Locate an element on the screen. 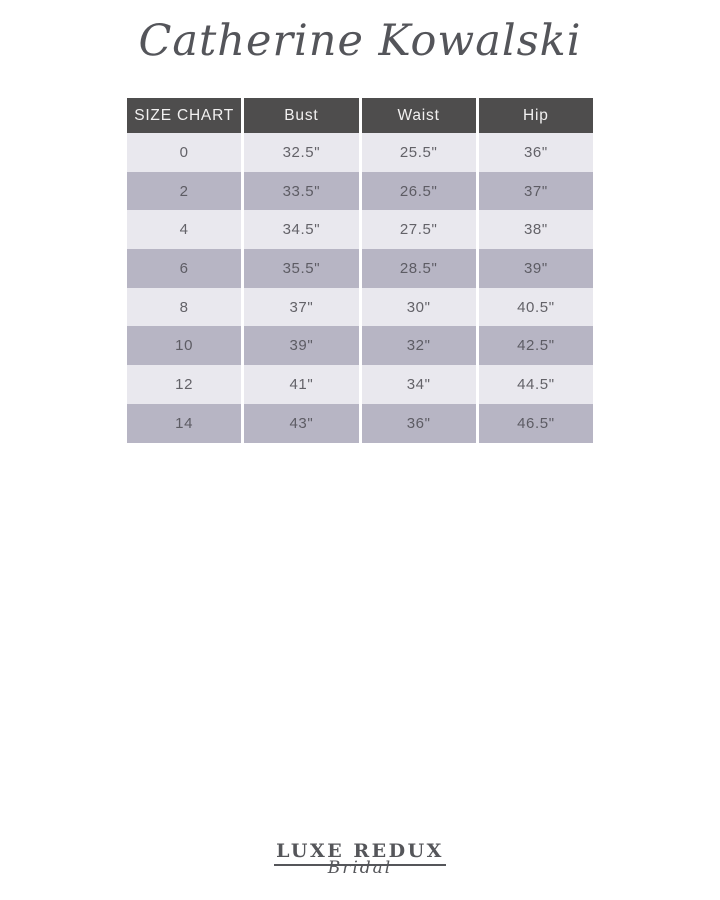 This screenshot has width=720, height=900. waist-cell: 27.5" is located at coordinates (418, 230).